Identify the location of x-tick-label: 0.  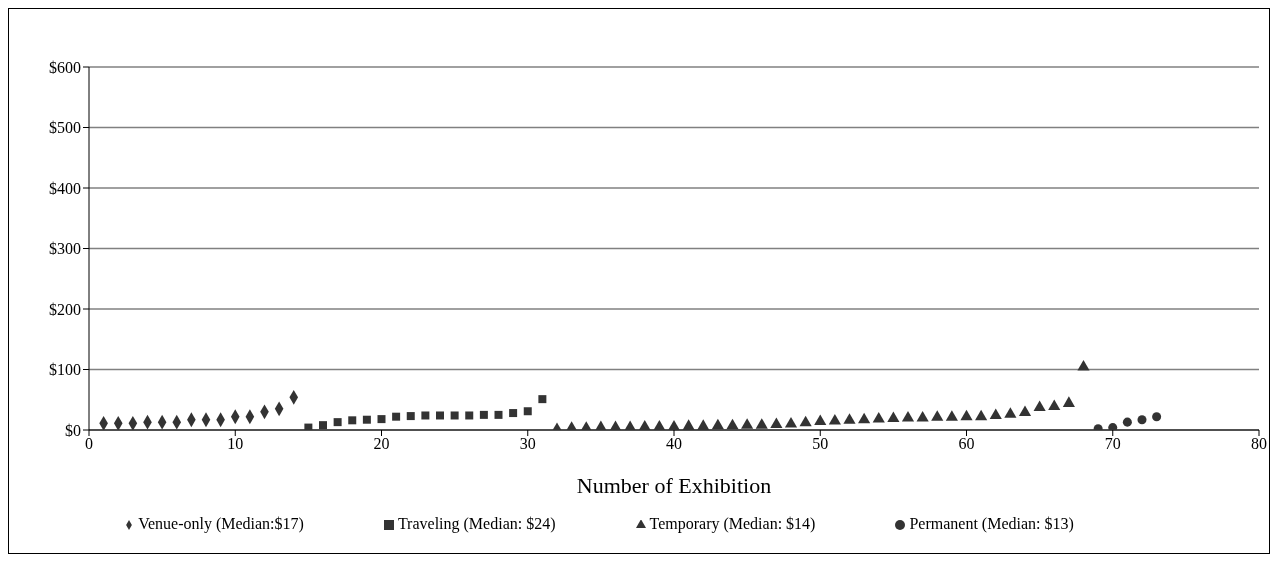
(89, 444).